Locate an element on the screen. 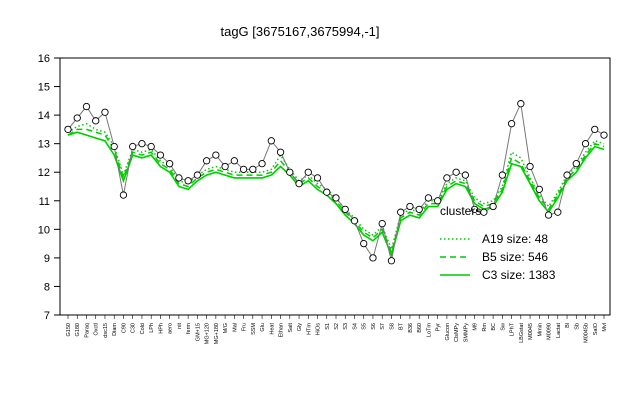 This screenshot has height=400, width=640. x-tick-label: SSM is located at coordinates (254, 329).